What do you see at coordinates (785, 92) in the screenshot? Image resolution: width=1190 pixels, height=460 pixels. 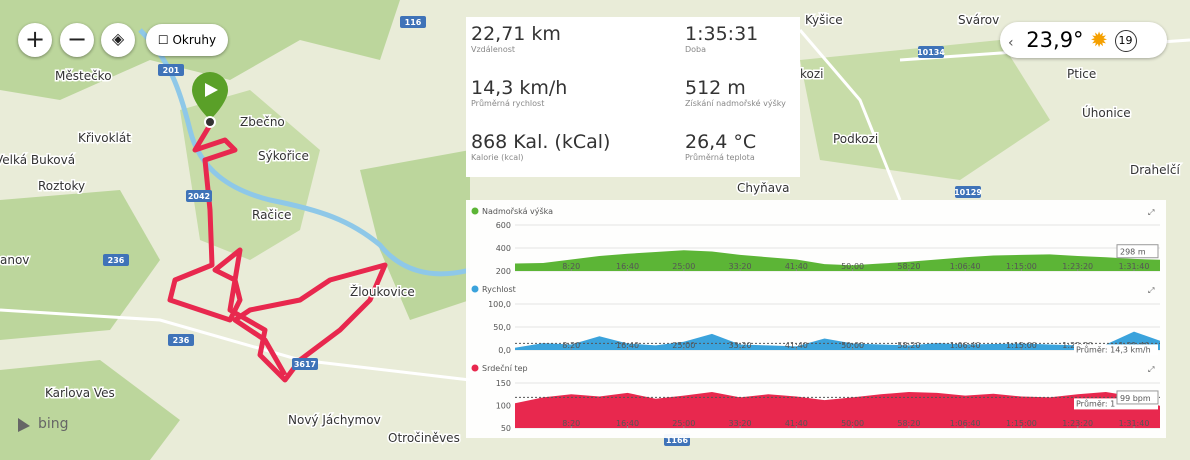 I see `stat: 512 m Získání nadmořské výšky` at bounding box center [785, 92].